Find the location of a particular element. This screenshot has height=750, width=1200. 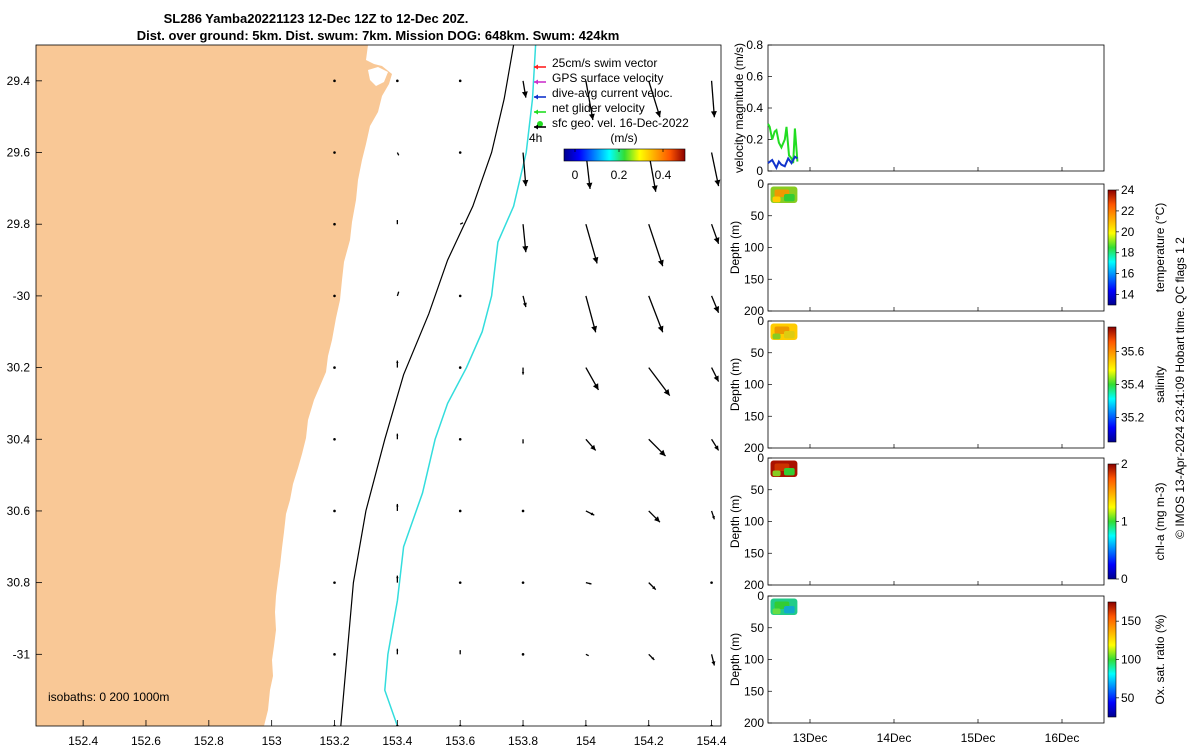

lon-tick-label: 154 is located at coordinates (586, 741).